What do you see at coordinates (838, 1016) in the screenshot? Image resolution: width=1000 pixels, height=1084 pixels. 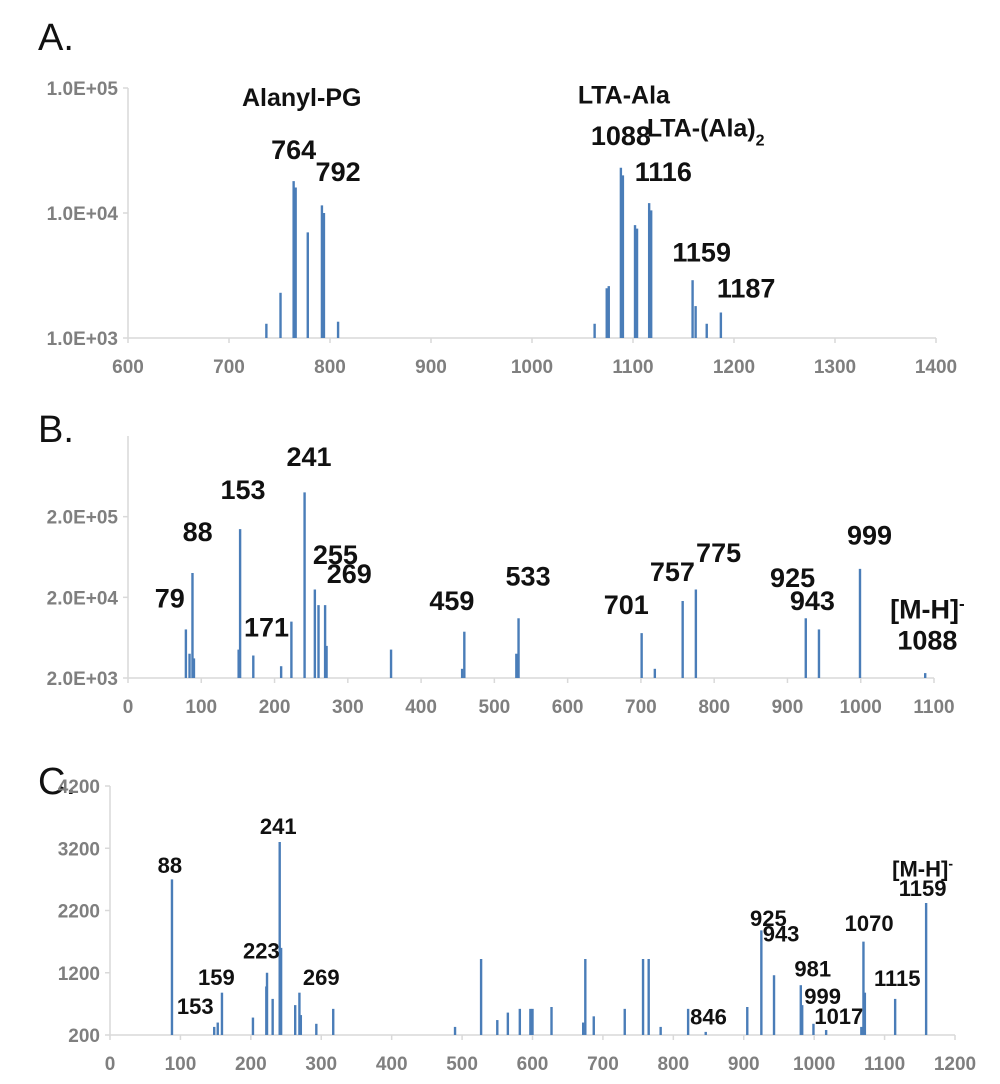 I see `peak-annotation: 1017` at bounding box center [838, 1016].